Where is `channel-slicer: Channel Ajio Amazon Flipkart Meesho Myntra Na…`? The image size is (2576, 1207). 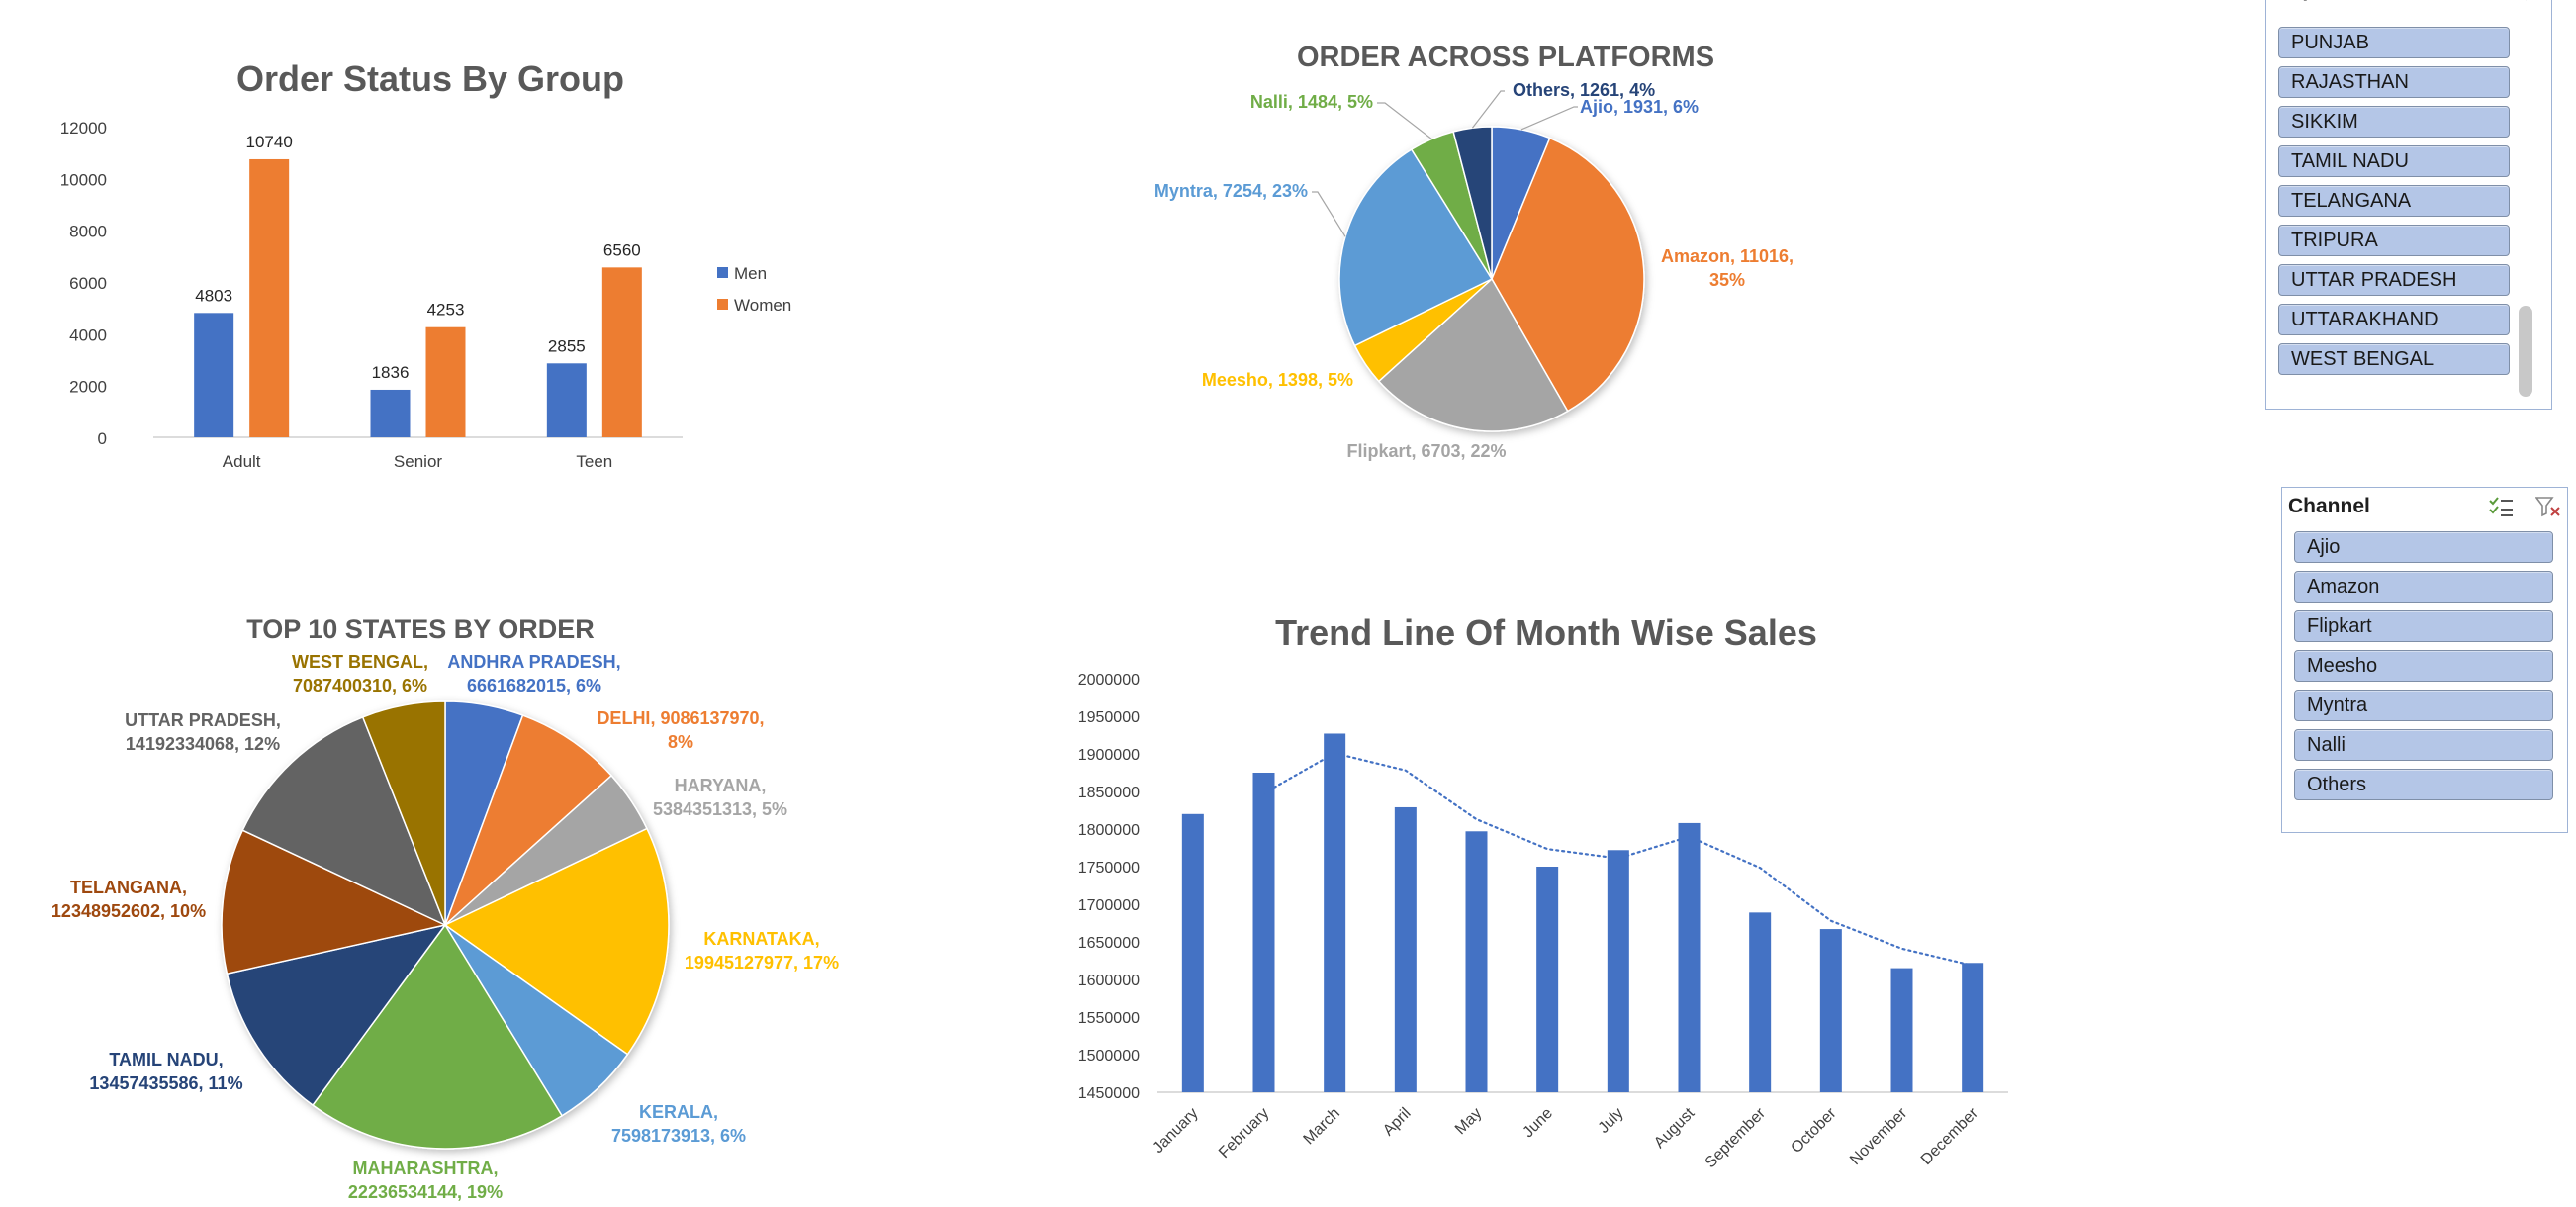
channel-slicer: Channel Ajio Amazon Flipkart Meesho Myntra Na… is located at coordinates (2425, 660).